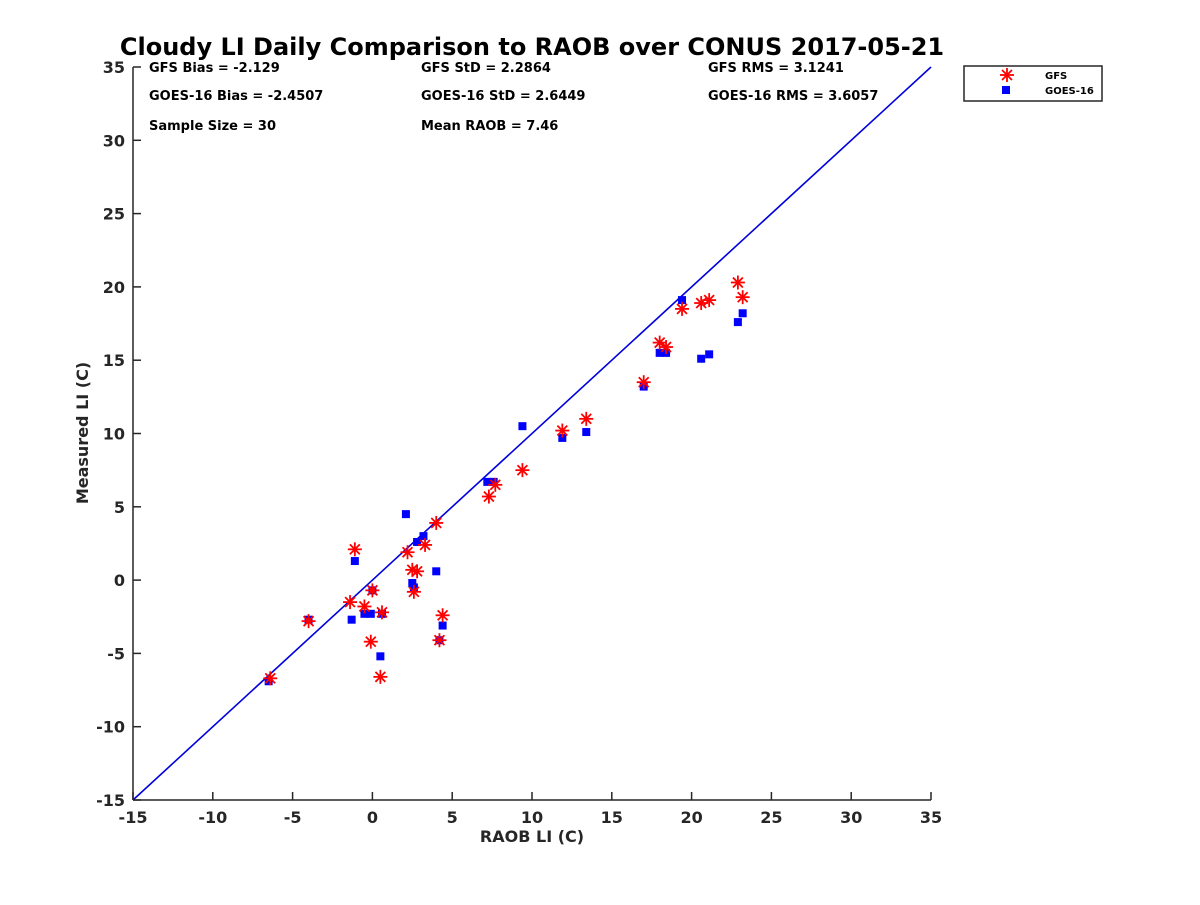  What do you see at coordinates (116, 653) in the screenshot?
I see `y-tick-label: -5` at bounding box center [116, 653].